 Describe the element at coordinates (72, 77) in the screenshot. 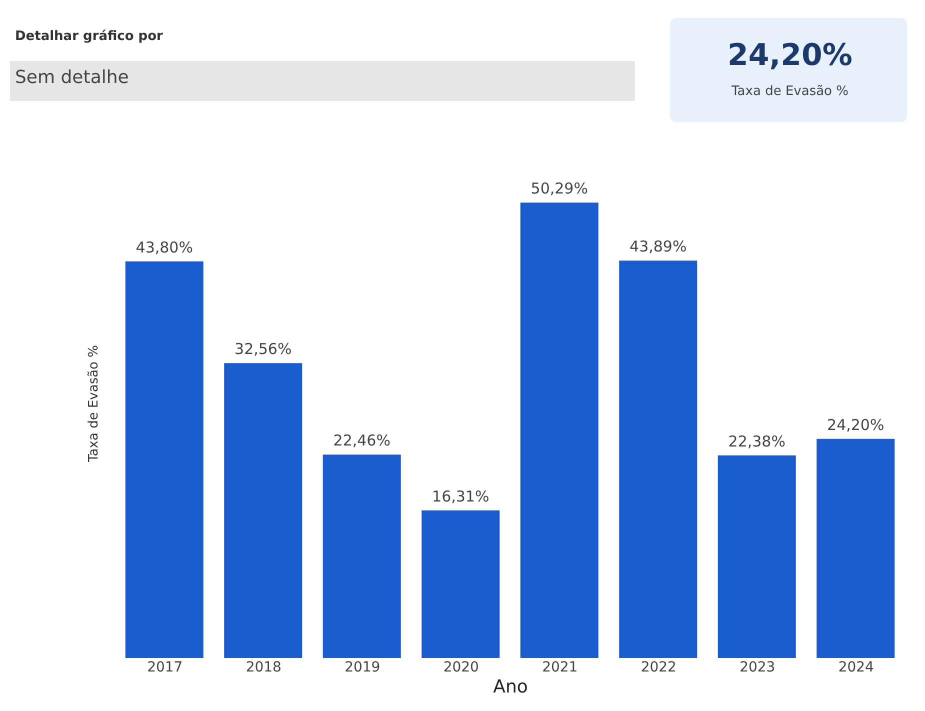

I see `text: Sem detalhe` at that location.